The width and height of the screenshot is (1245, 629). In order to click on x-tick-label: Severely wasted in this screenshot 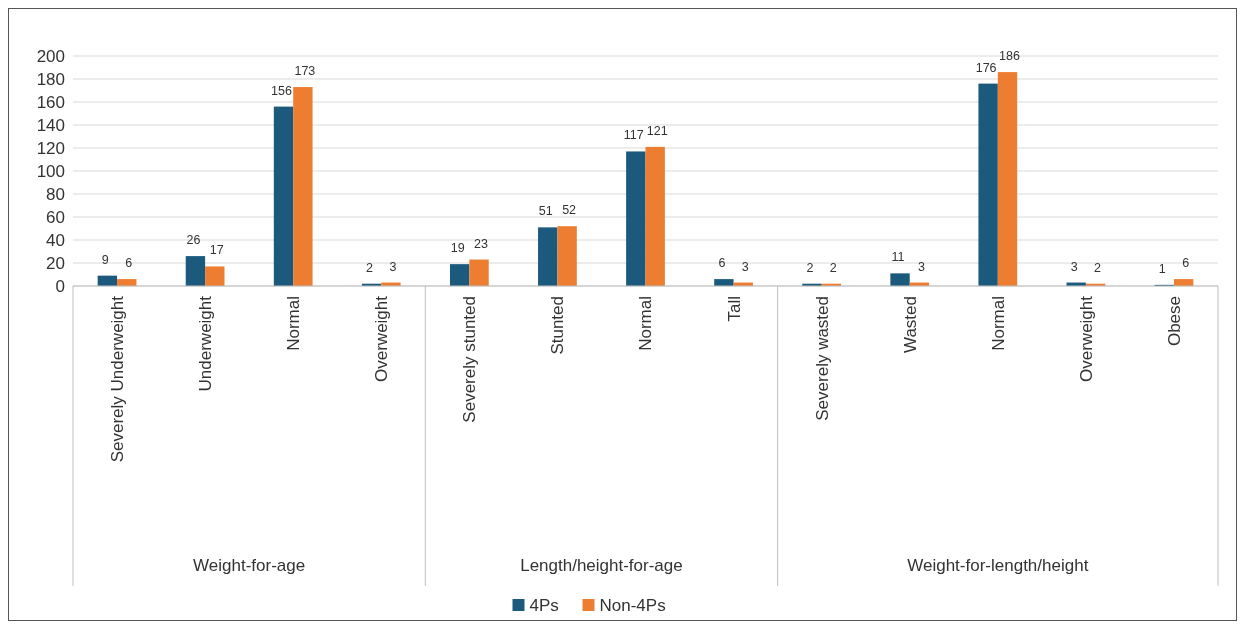, I will do `click(822, 358)`.